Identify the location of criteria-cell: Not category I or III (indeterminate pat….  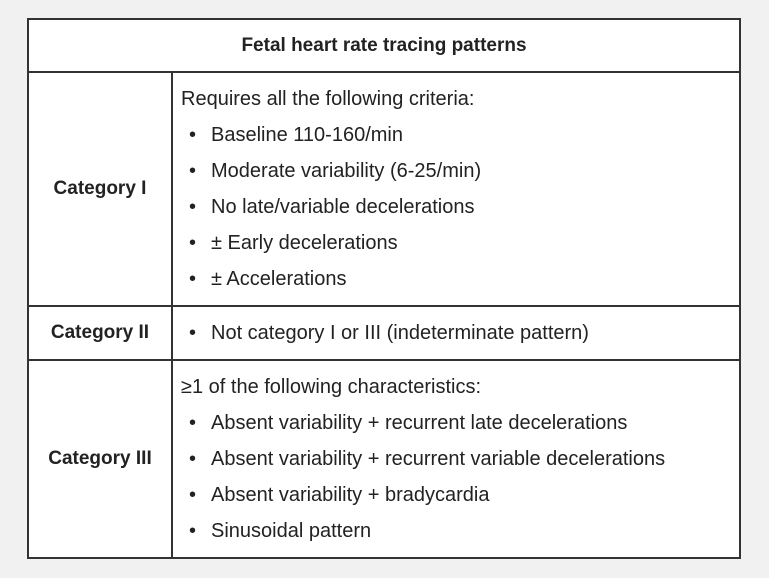
(456, 333).